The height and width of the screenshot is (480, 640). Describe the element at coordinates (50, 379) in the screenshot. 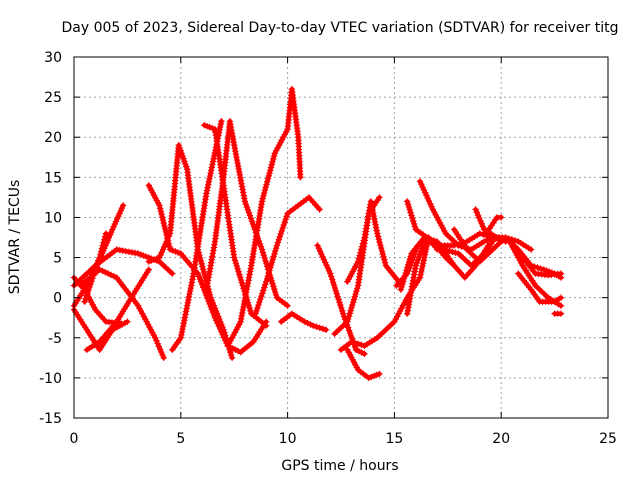

I see `y-tick-label: -10` at that location.